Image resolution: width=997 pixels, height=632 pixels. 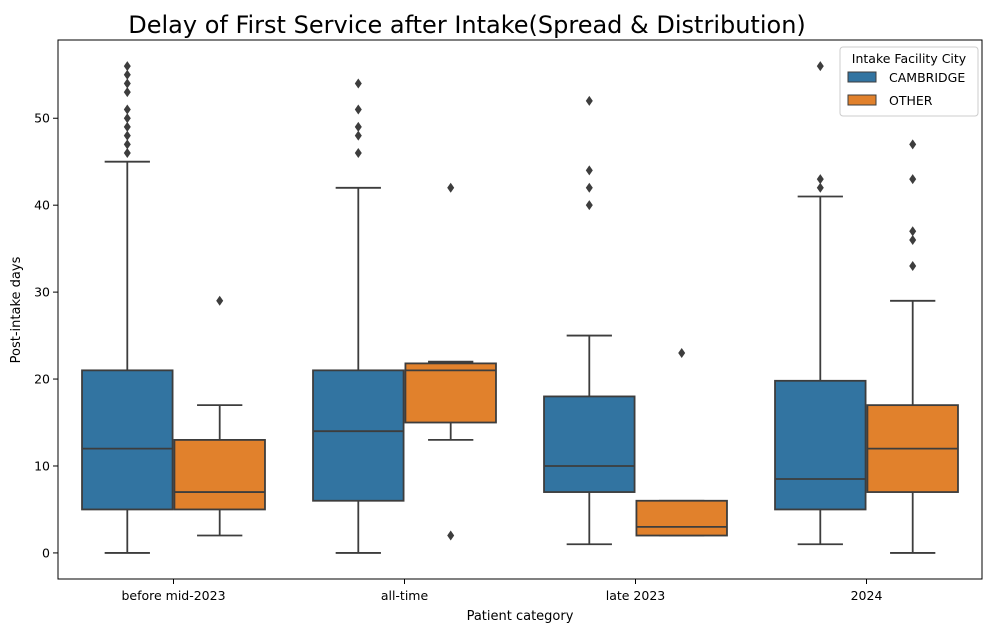 I want to click on y-tick-label: 10, so click(x=42, y=465).